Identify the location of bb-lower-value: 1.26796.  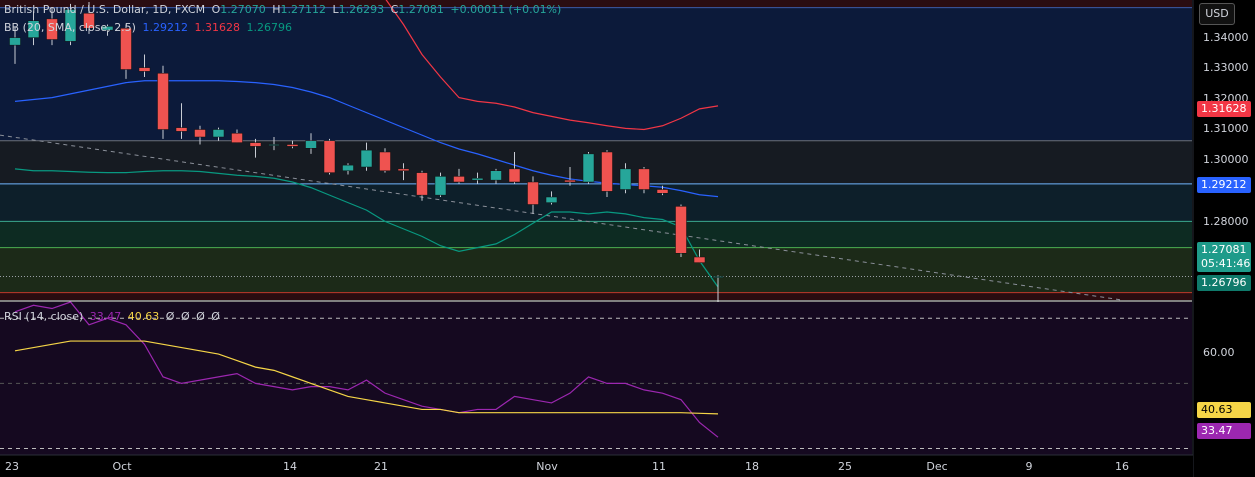
(269, 27).